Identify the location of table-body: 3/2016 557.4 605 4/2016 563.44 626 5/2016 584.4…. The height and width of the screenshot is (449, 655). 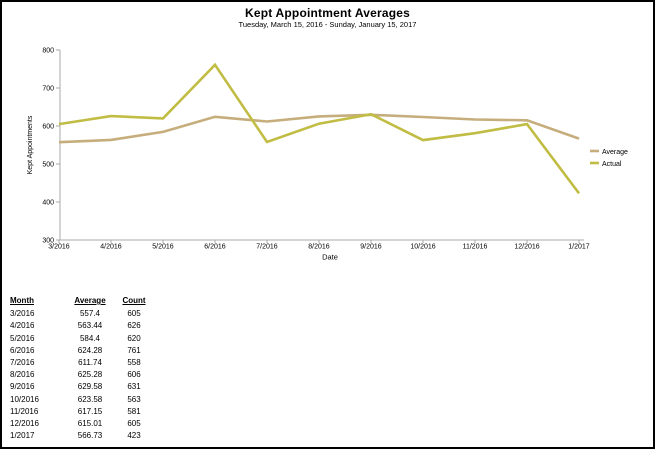
(82, 375).